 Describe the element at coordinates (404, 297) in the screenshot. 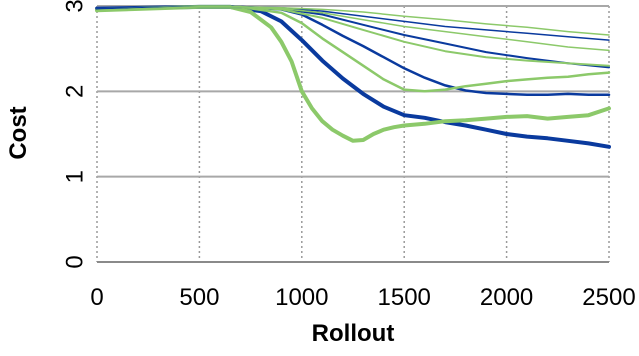

I see `x-tick-label: 1500` at that location.